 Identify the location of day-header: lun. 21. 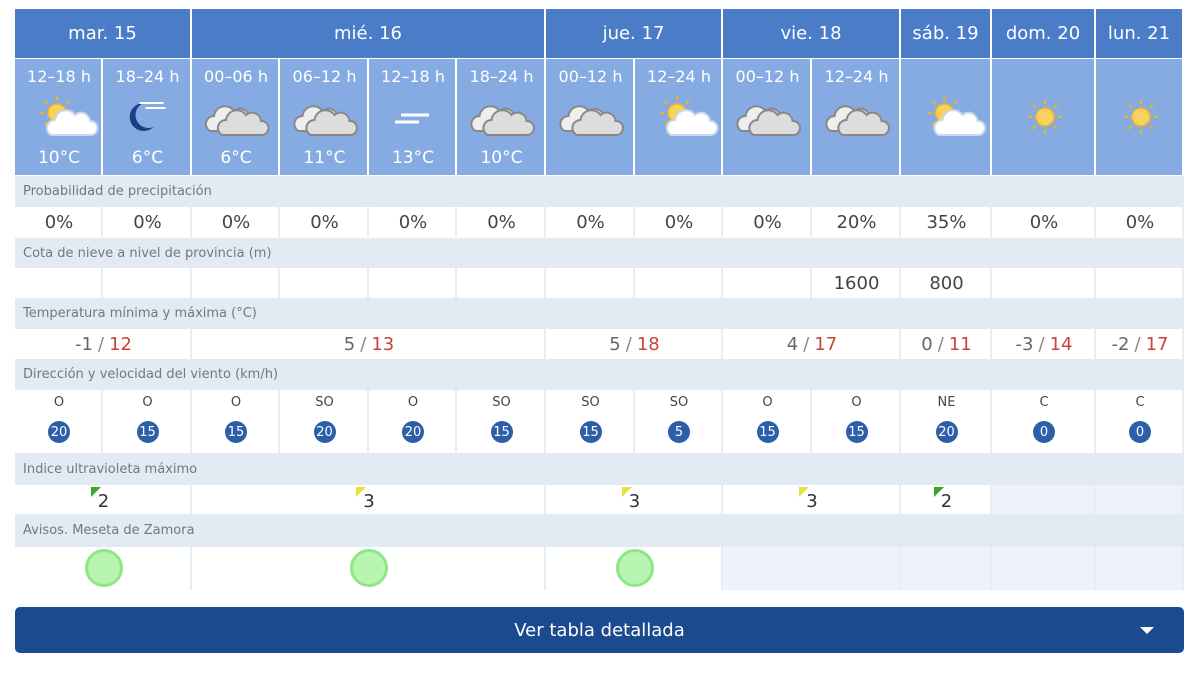
(1140, 33).